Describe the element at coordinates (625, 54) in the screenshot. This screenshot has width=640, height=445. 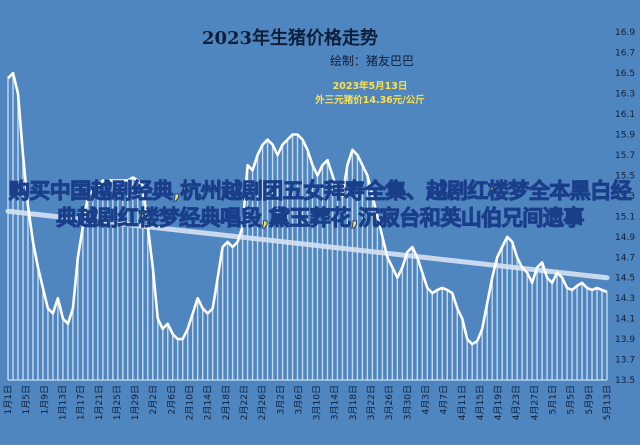
I see `y-tick-label: 16.7` at that location.